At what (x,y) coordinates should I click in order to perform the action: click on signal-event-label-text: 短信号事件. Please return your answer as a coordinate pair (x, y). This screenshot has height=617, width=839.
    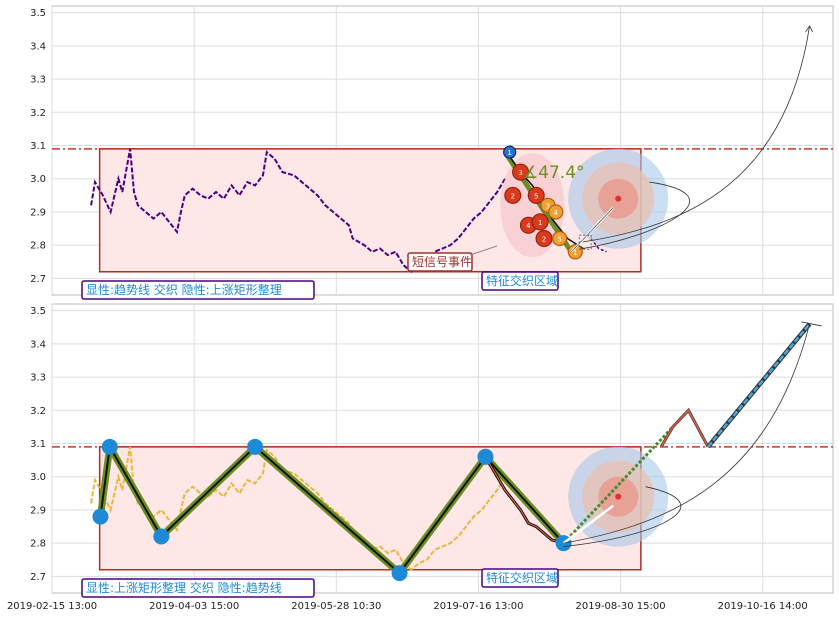
    Looking at the image, I should click on (442, 262).